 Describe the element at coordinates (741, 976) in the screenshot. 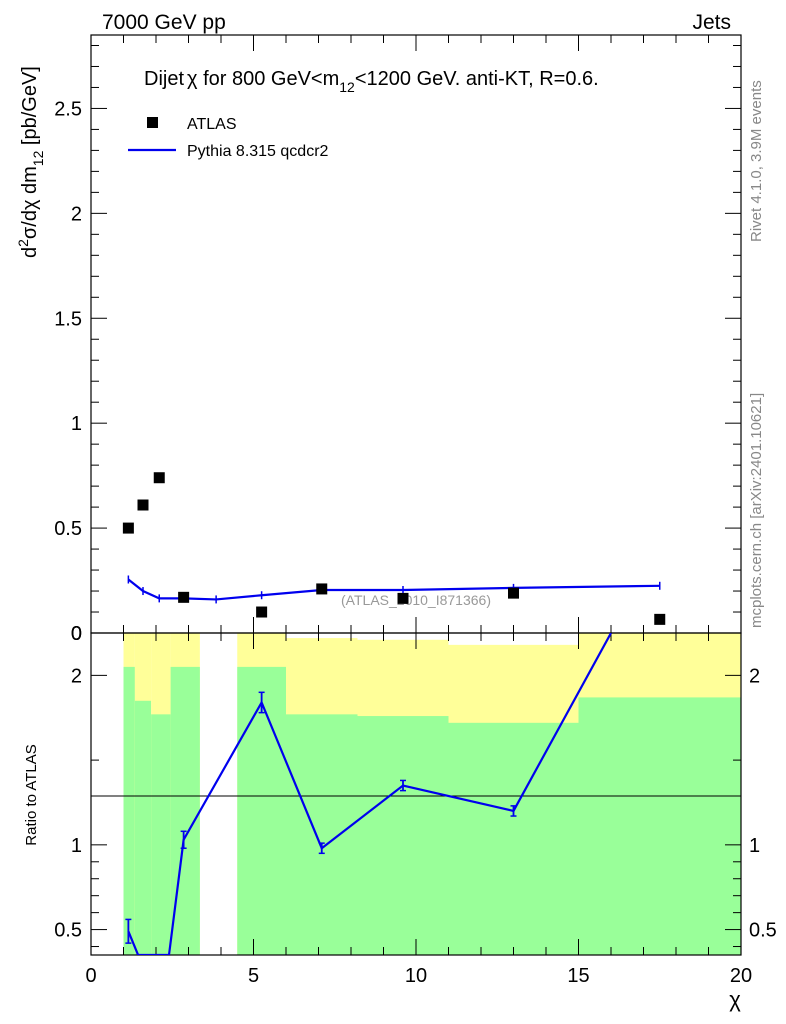

I see `x-tick-label: 20` at that location.